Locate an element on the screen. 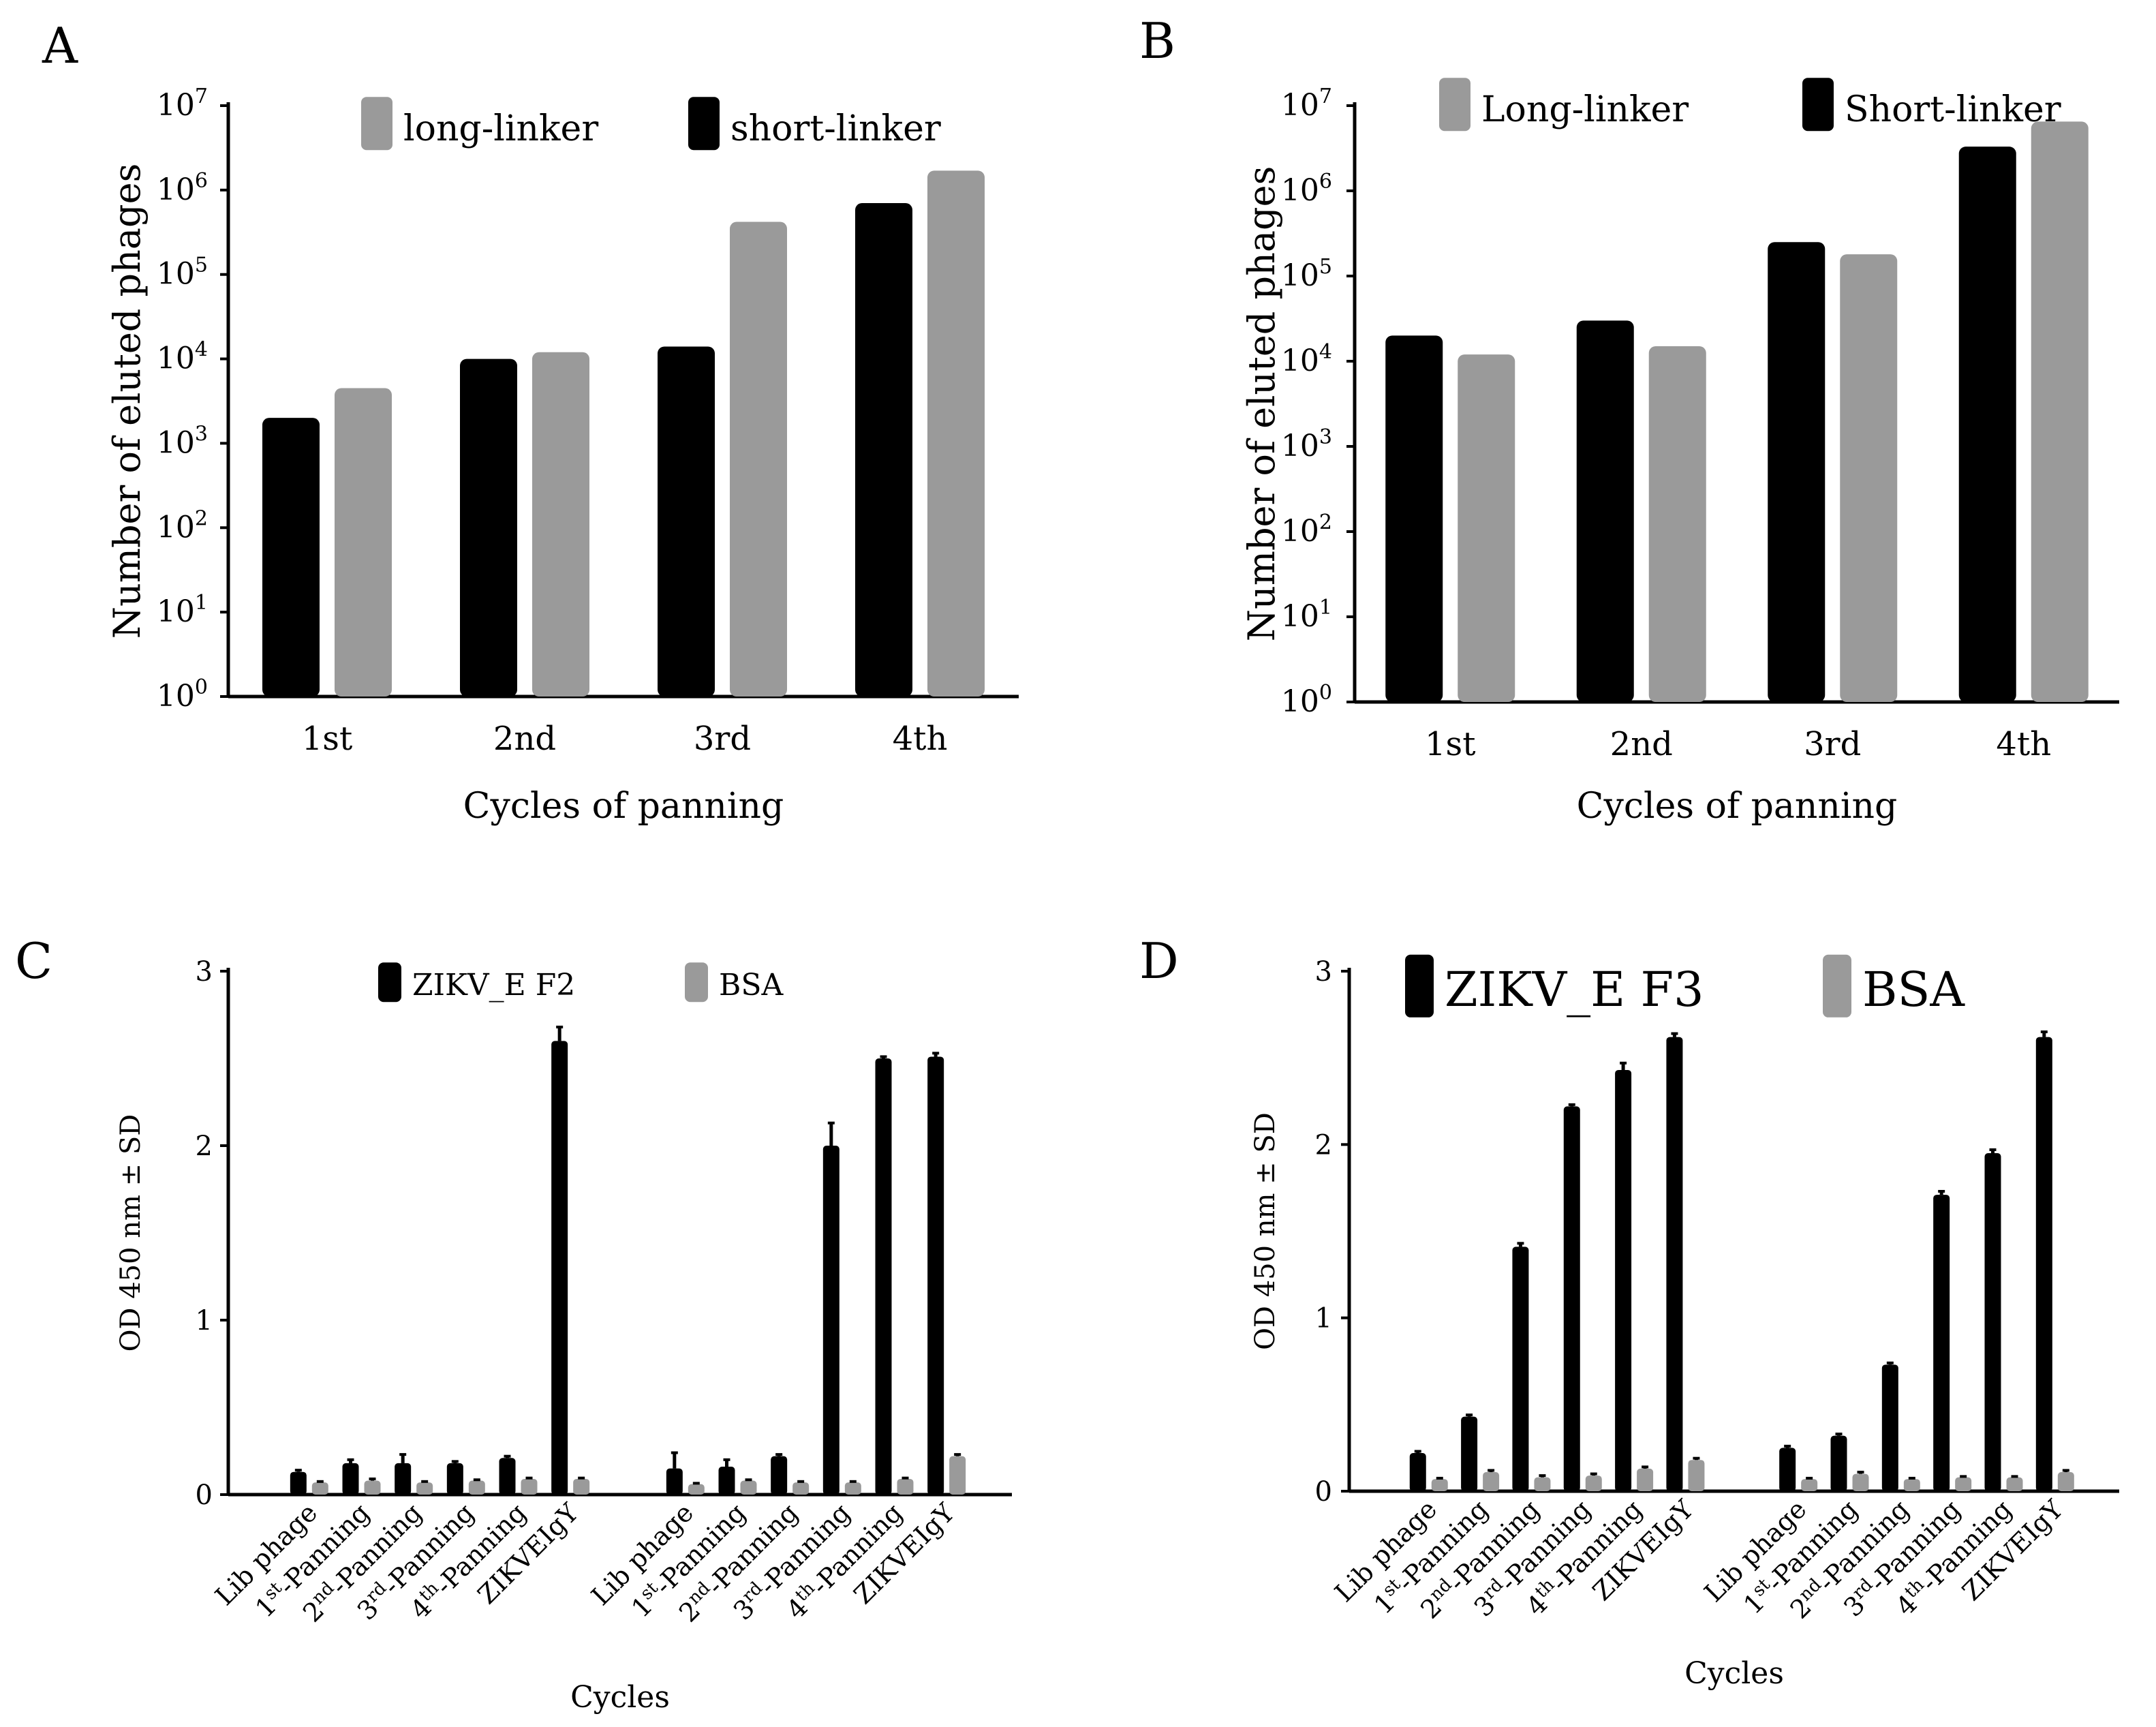 This screenshot has width=2156, height=1727. y-tick-label: 10⁰ is located at coordinates (1306, 700).